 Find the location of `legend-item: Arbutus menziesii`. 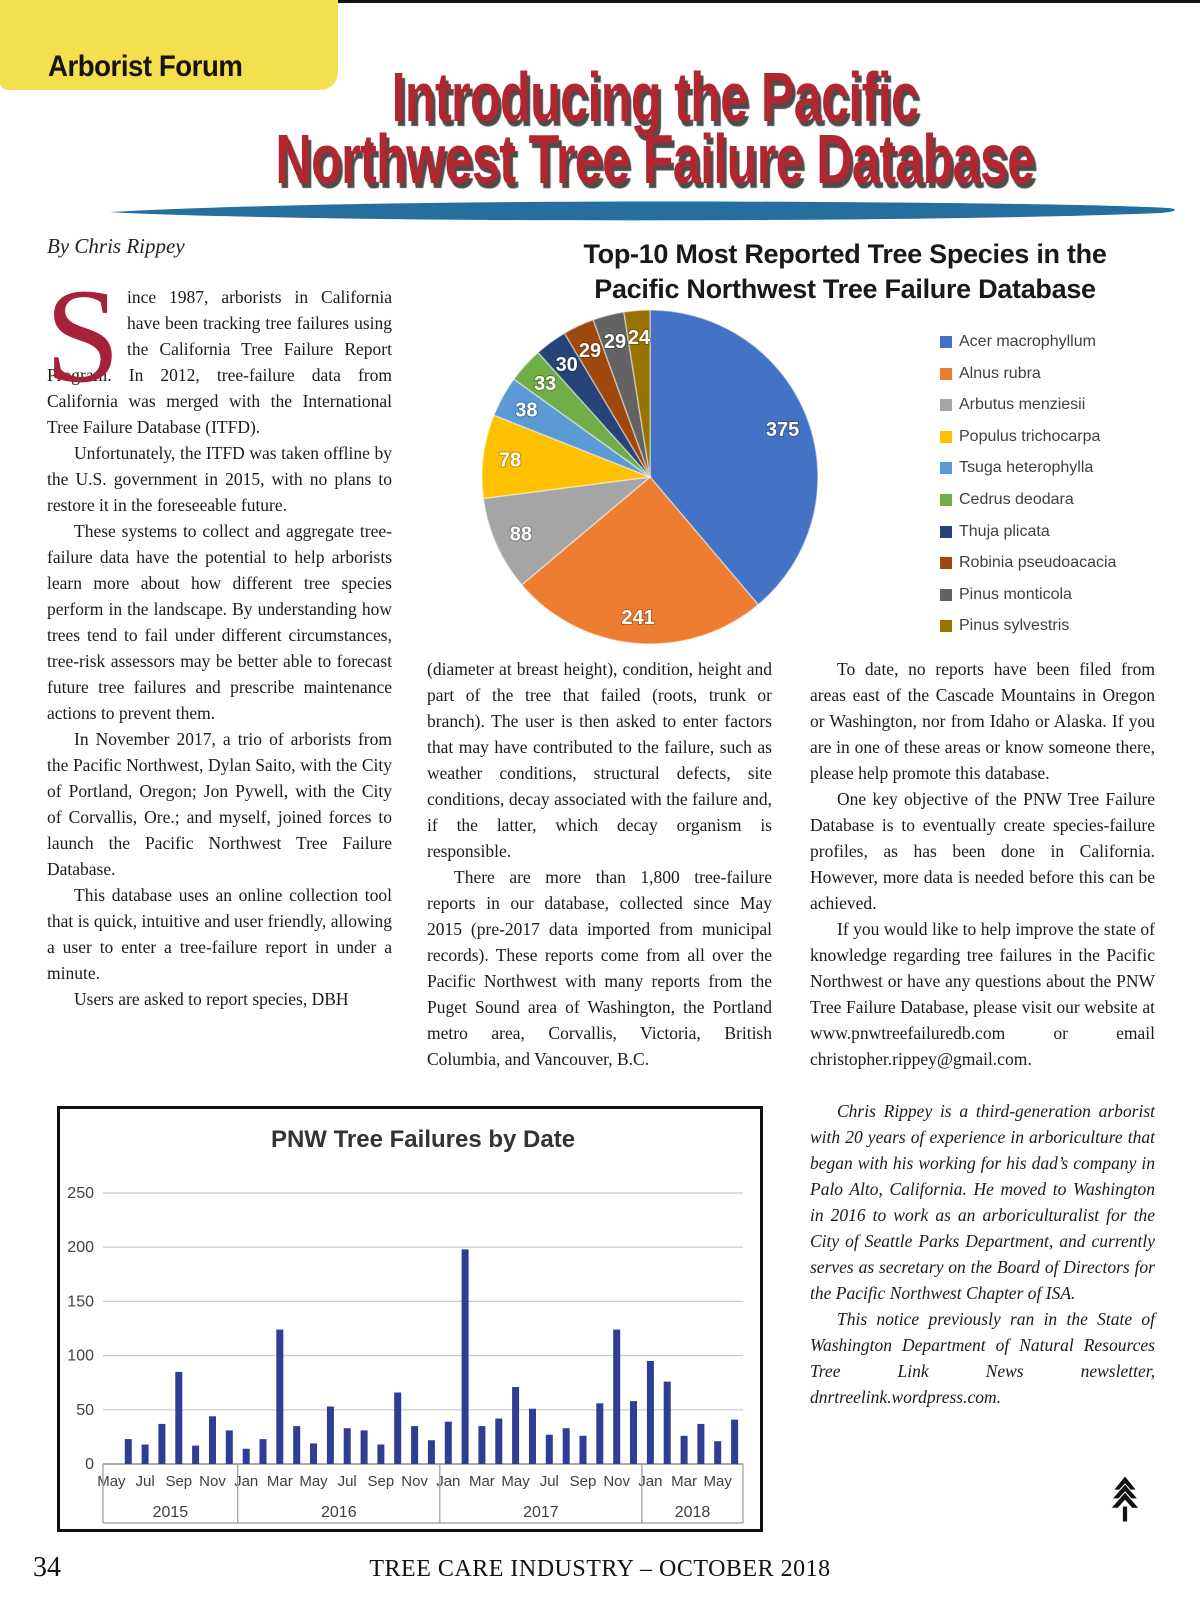

legend-item: Arbutus menziesii is located at coordinates (1065, 405).